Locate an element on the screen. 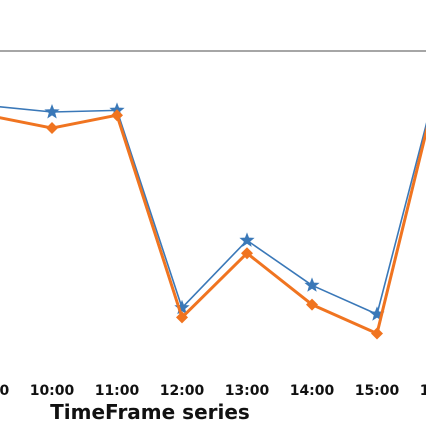  x-tick-label: 15:00 is located at coordinates (377, 391).